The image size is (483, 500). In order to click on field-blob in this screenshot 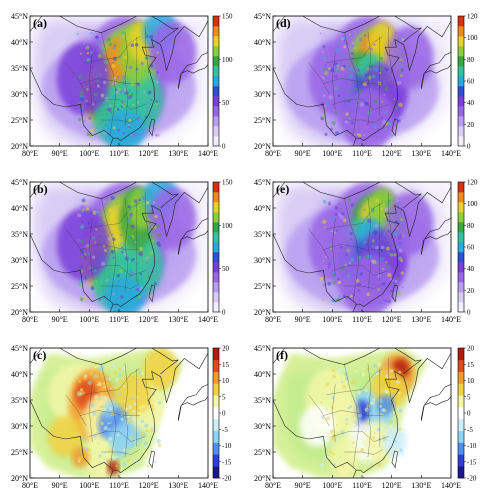, I will do `click(125, 293)`.